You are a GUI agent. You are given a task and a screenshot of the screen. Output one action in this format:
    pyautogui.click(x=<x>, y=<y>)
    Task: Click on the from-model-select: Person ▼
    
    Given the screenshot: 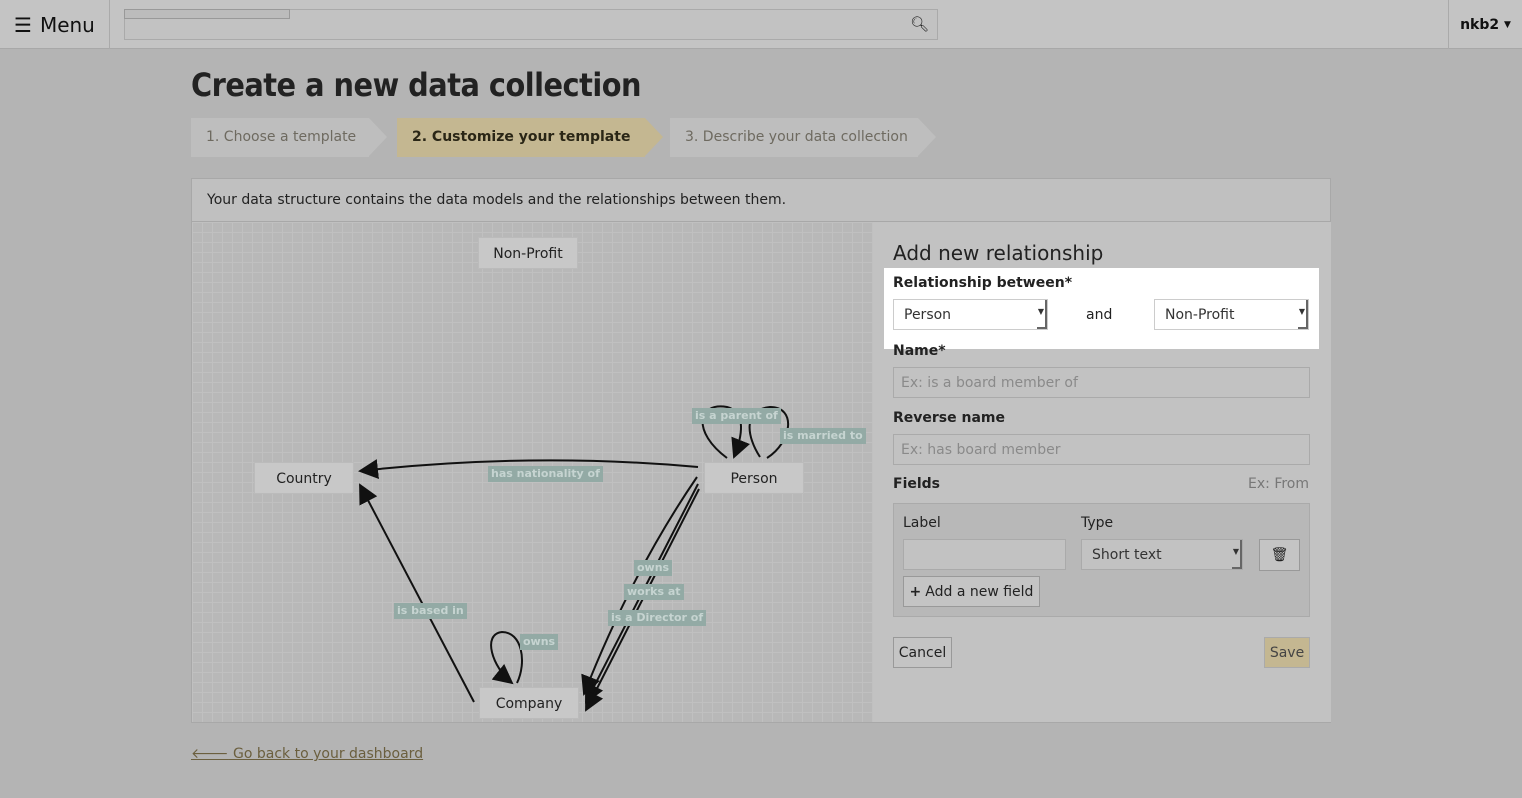 What is the action you would take?
    pyautogui.click(x=970, y=314)
    